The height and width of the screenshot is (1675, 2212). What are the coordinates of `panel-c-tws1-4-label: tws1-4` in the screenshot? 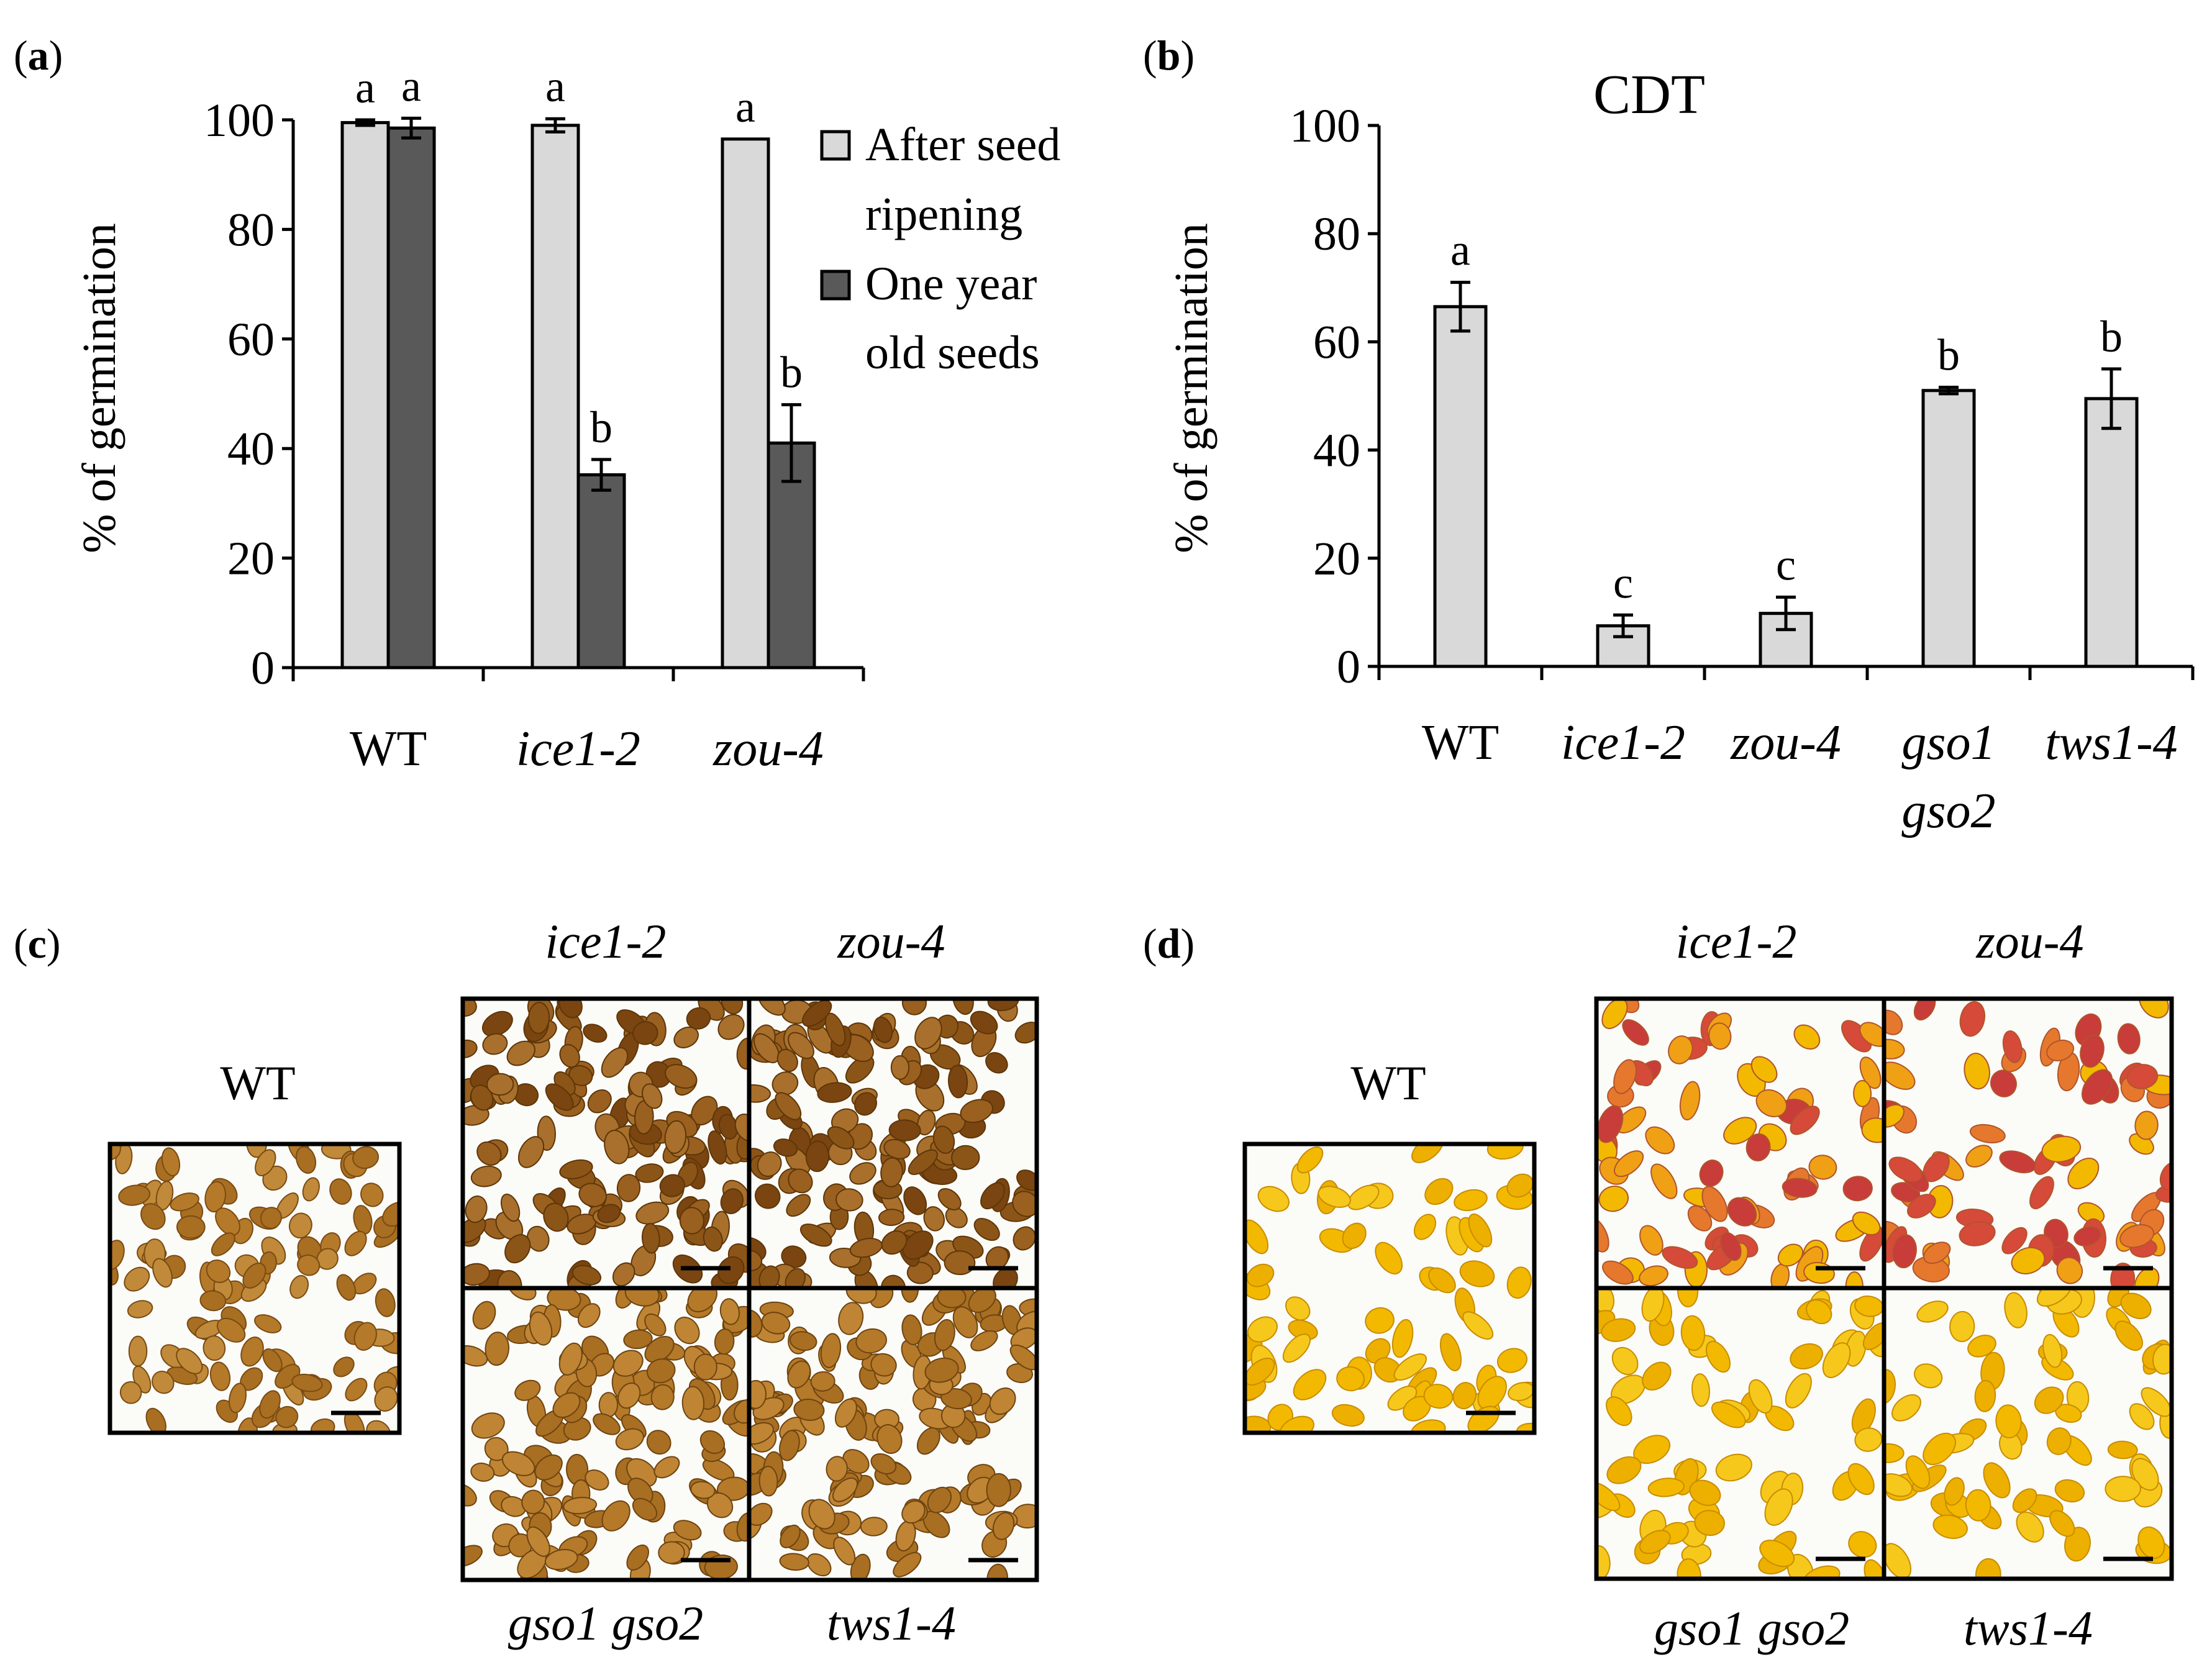 It's located at (891, 1623).